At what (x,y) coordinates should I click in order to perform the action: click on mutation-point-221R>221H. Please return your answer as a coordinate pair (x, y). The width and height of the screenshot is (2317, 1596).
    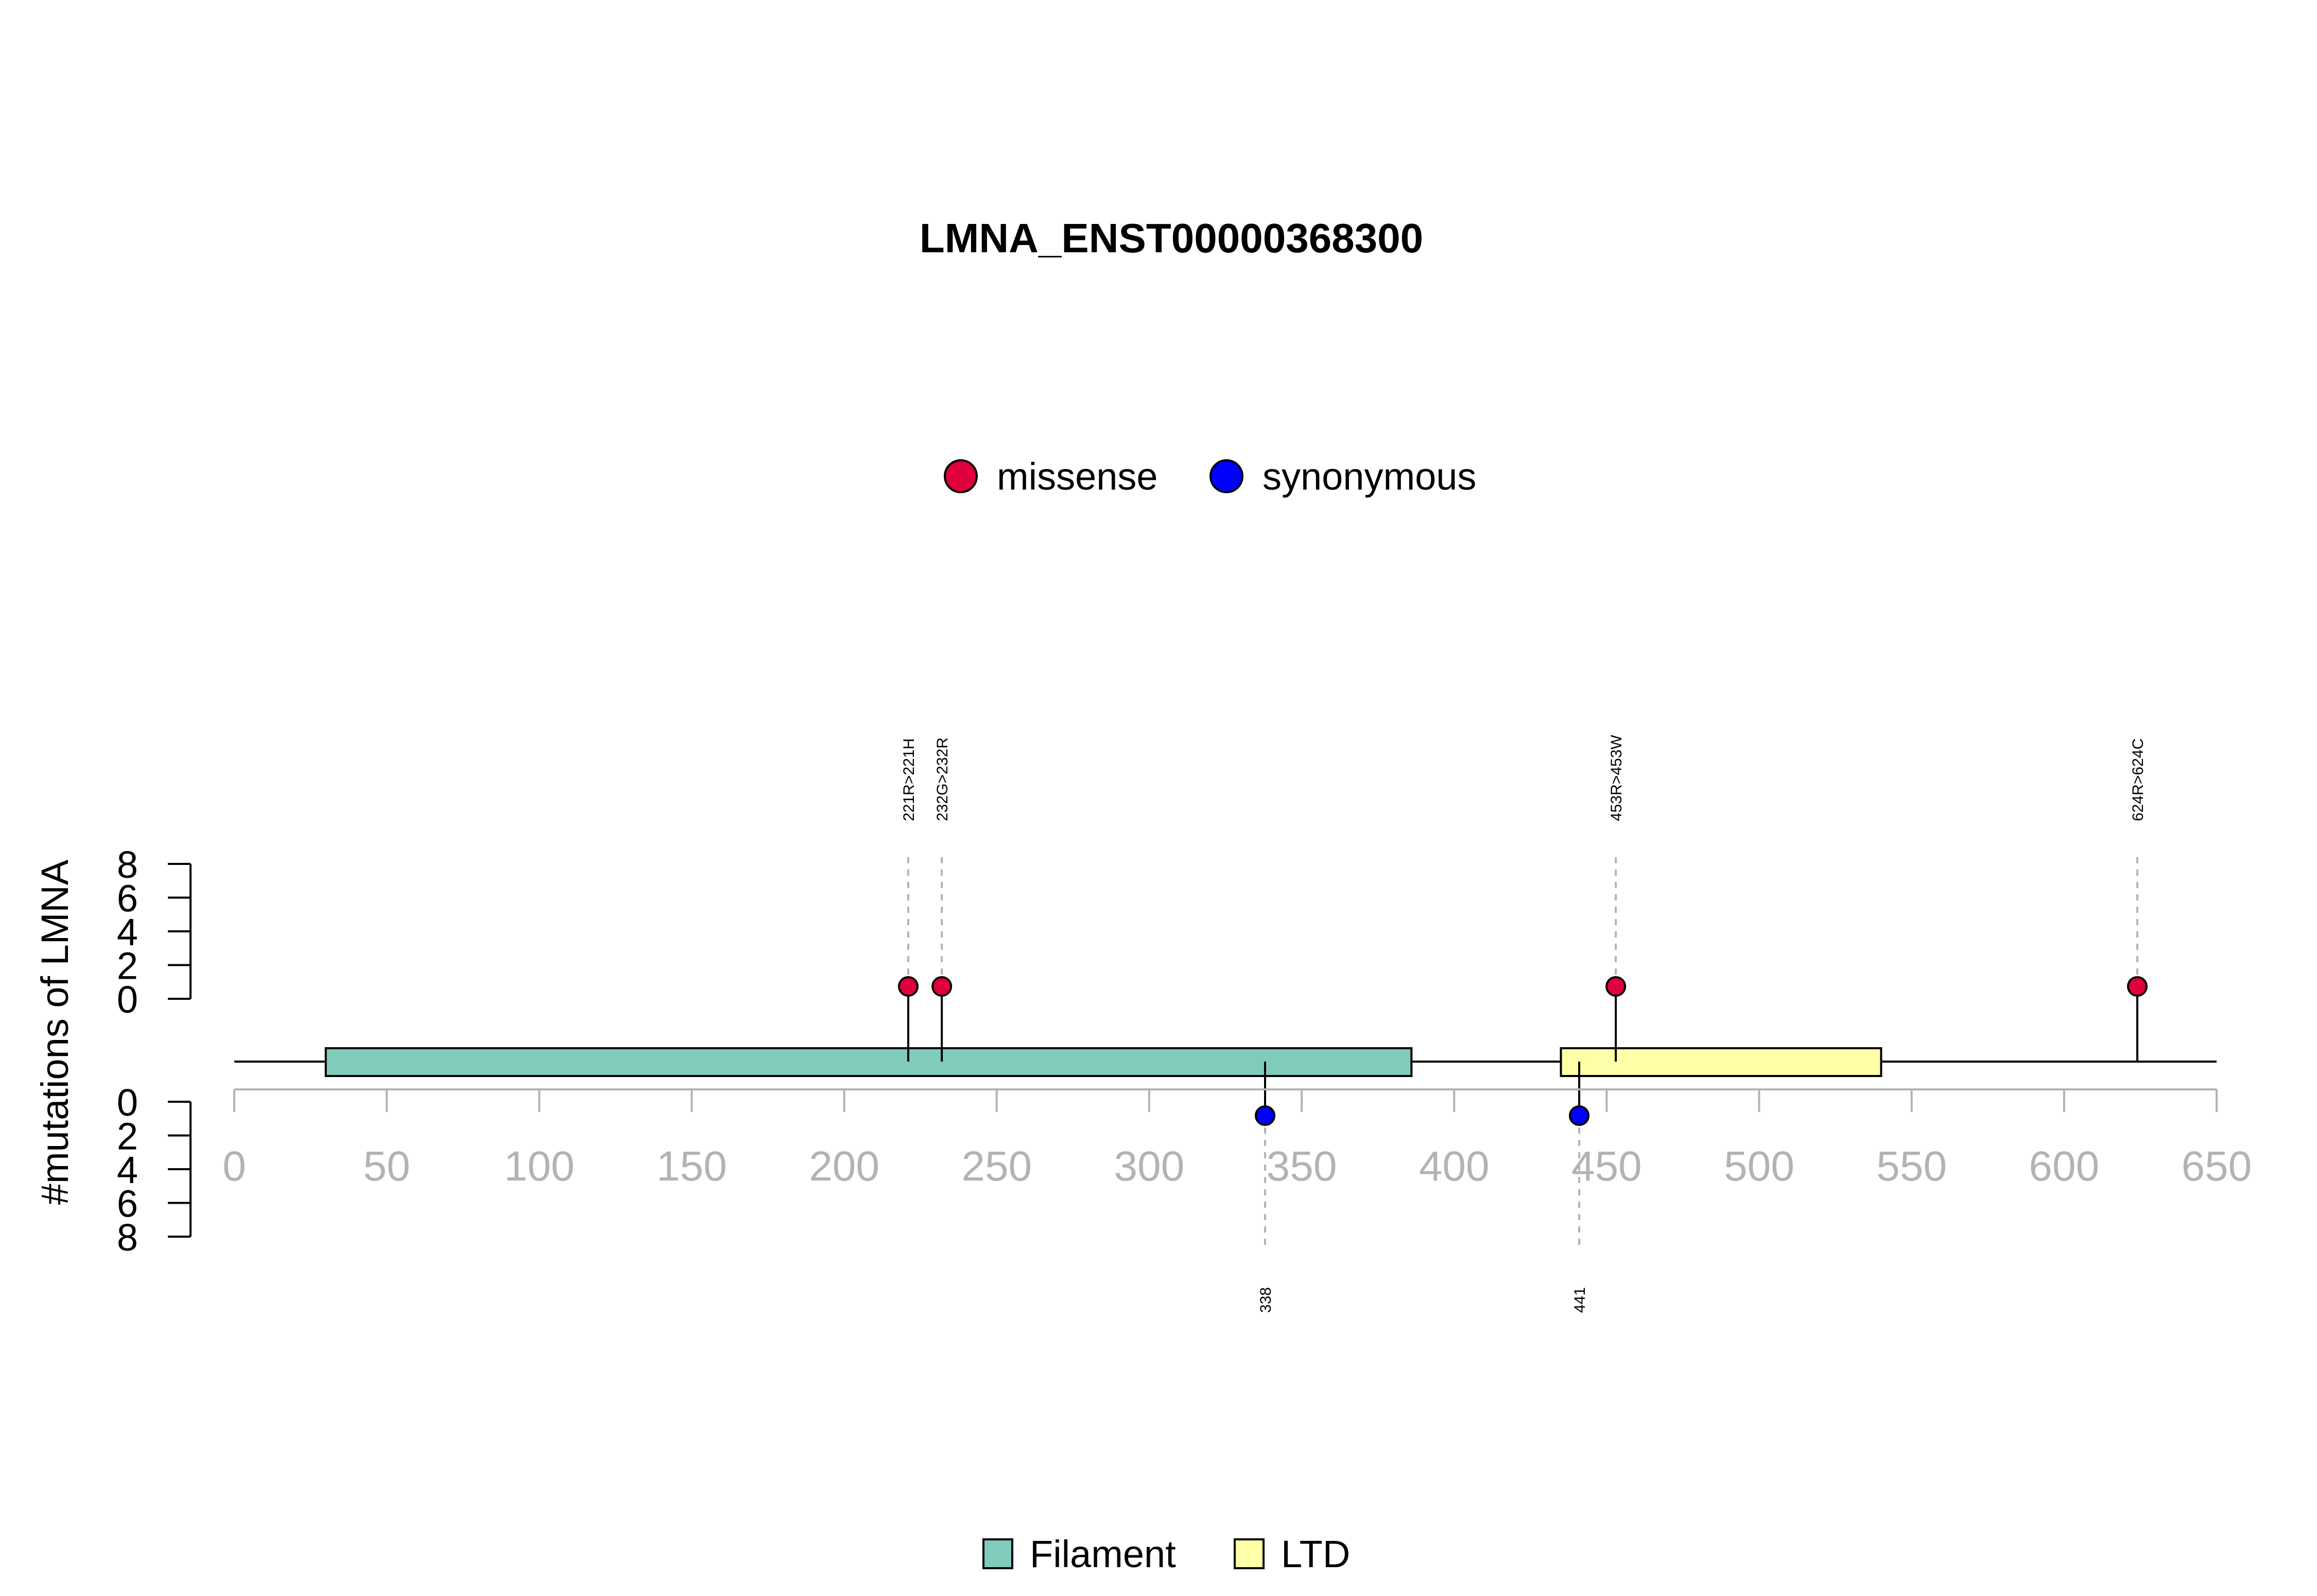
    Looking at the image, I should click on (908, 986).